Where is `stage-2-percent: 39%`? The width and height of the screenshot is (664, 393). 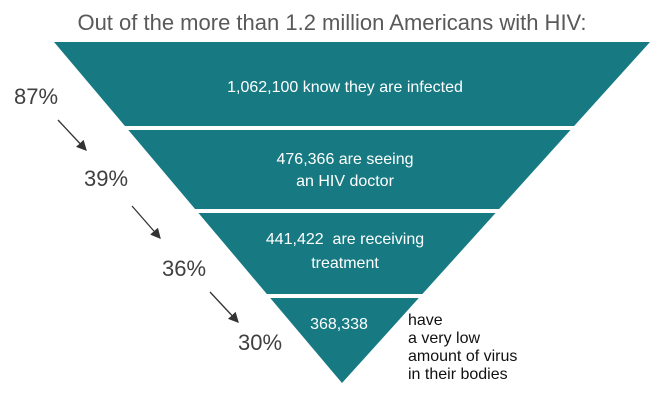 stage-2-percent: 39% is located at coordinates (106, 178).